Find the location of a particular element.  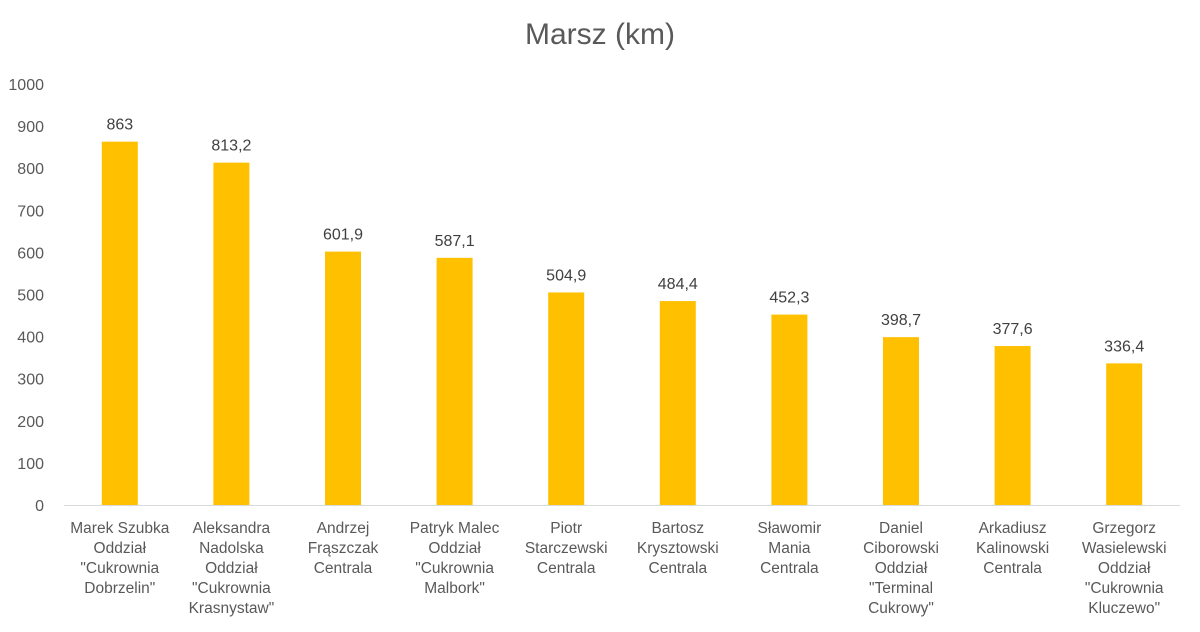

data-label: 863 is located at coordinates (119, 125).